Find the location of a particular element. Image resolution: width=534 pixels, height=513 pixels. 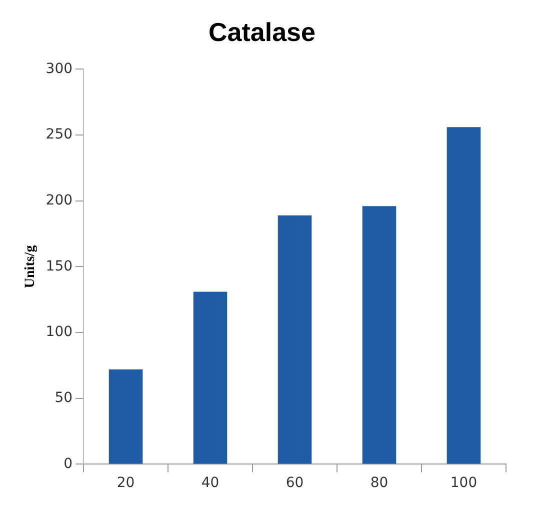

y-tick-label: 150 is located at coordinates (59, 266).